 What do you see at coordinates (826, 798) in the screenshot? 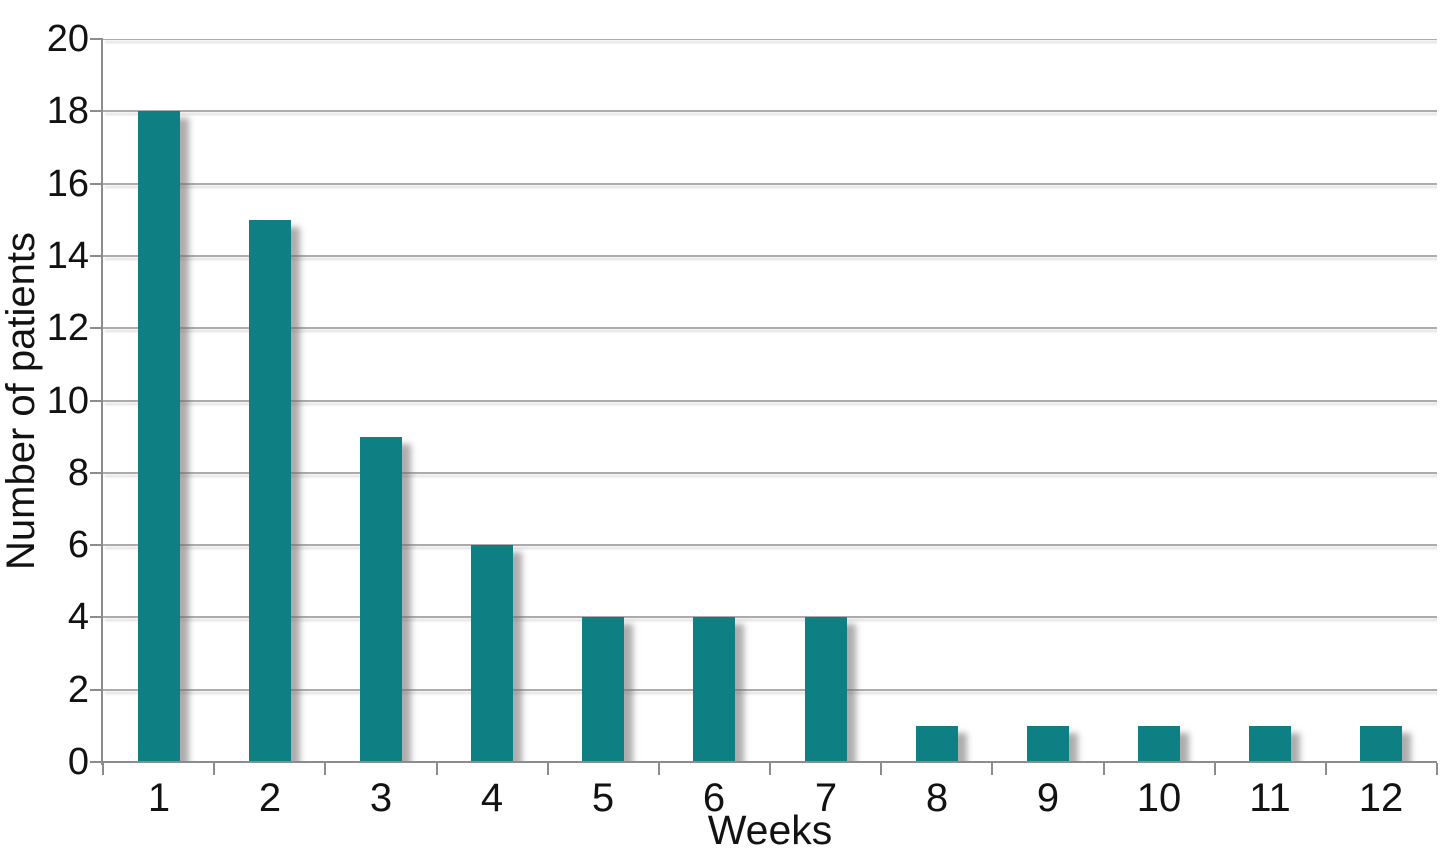
I see `x-tick-label-7: 7` at bounding box center [826, 798].